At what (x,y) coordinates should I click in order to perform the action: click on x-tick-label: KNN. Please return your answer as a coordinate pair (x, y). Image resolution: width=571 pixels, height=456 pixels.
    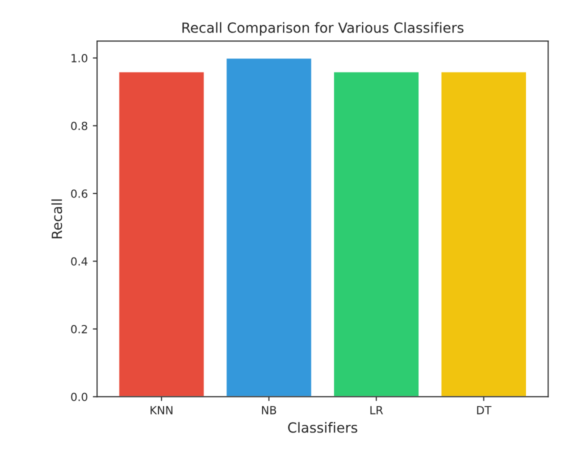
    Looking at the image, I should click on (161, 410).